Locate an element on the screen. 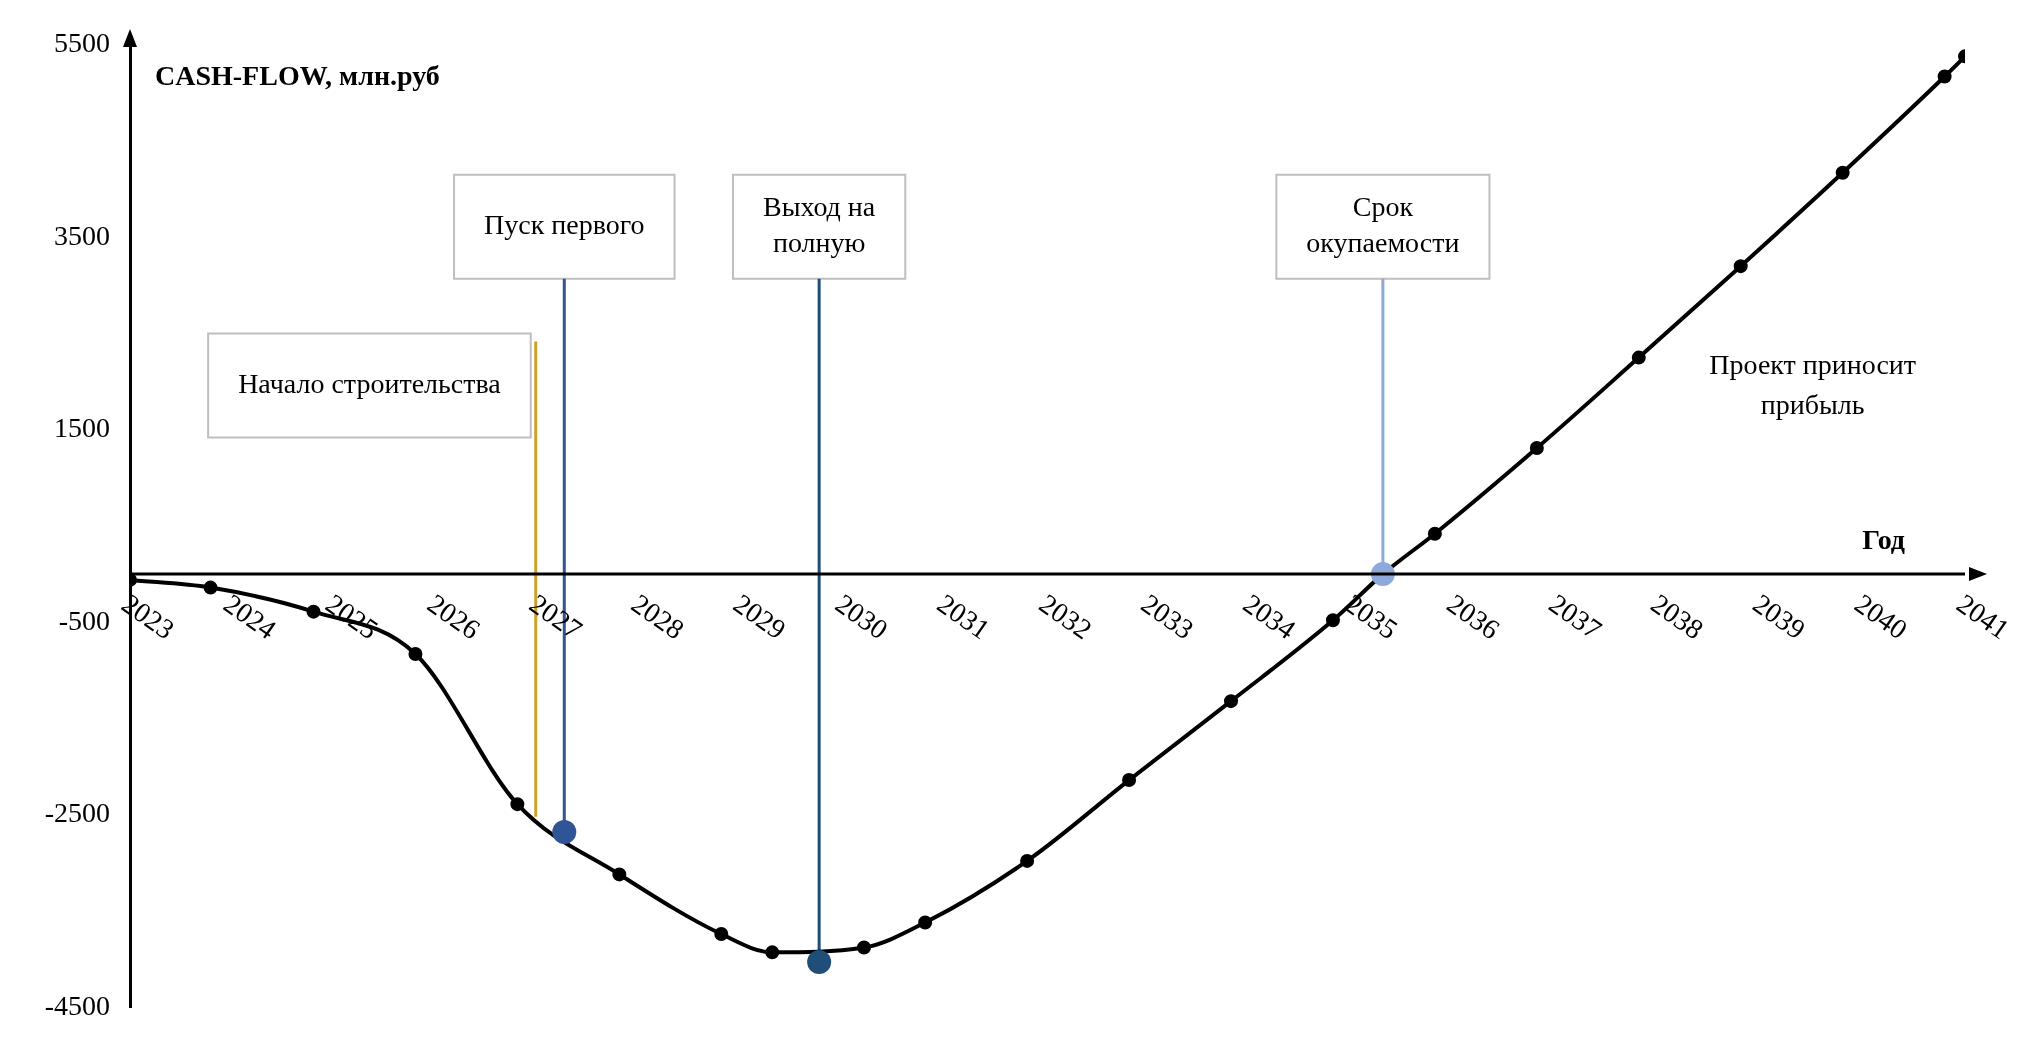 This screenshot has width=2028, height=1049. y-tick-label: 3500 is located at coordinates (82, 235).